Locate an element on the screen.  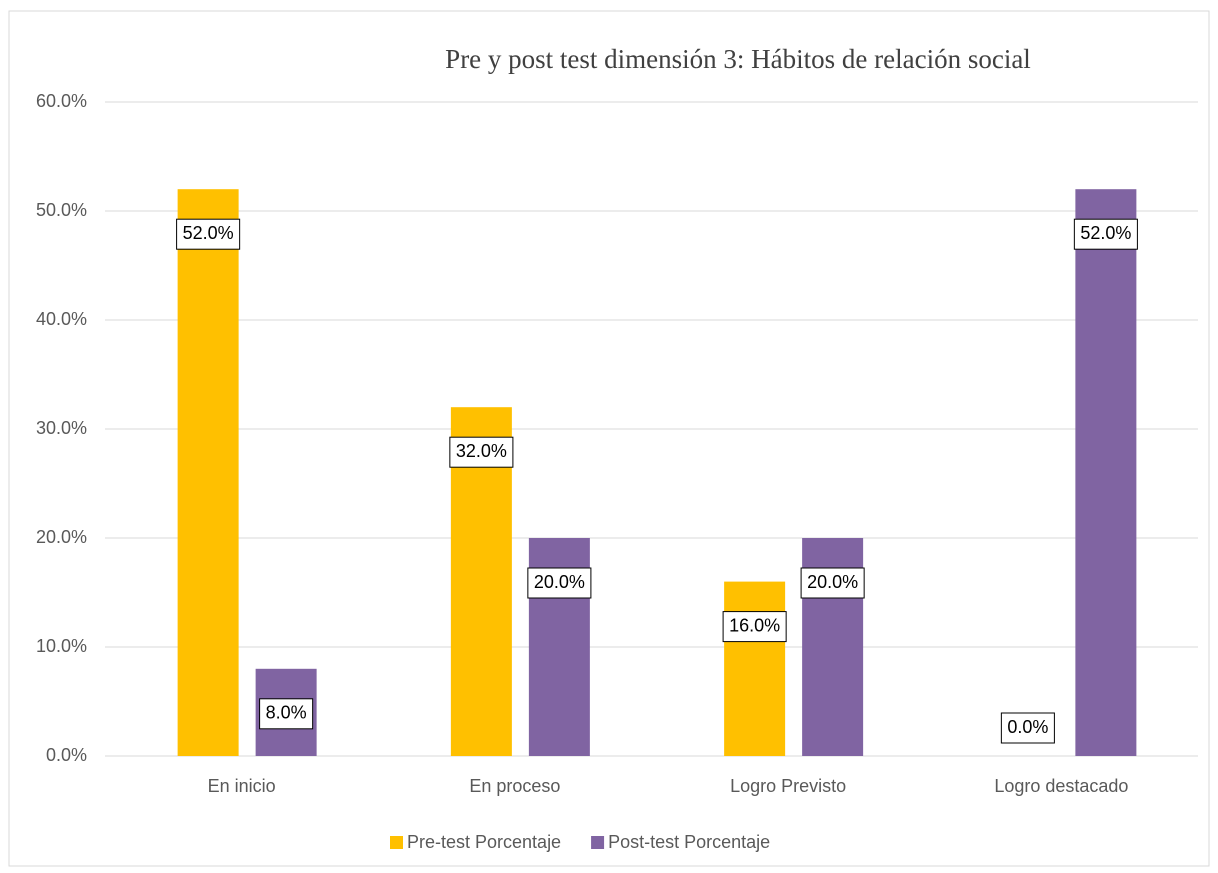
value-label: 0.0% is located at coordinates (1027, 727).